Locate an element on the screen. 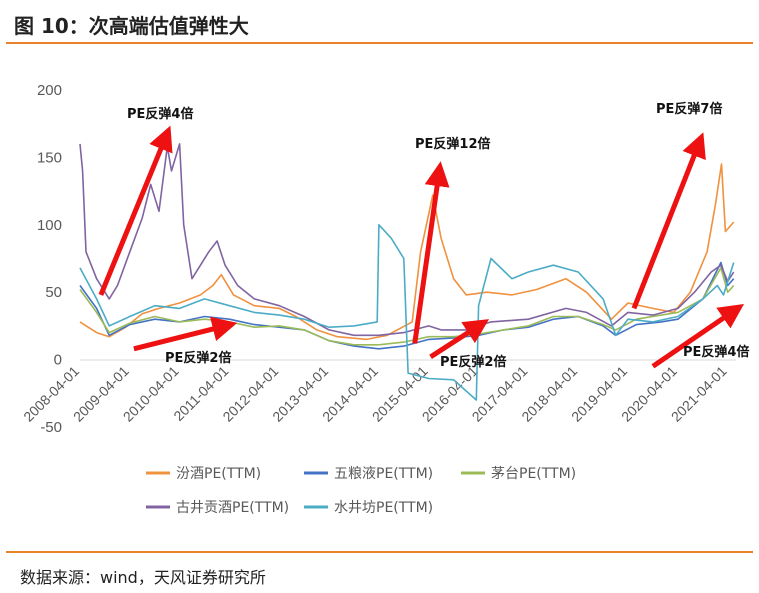  legend-label: 五粮液PE(TTM) is located at coordinates (383, 474).